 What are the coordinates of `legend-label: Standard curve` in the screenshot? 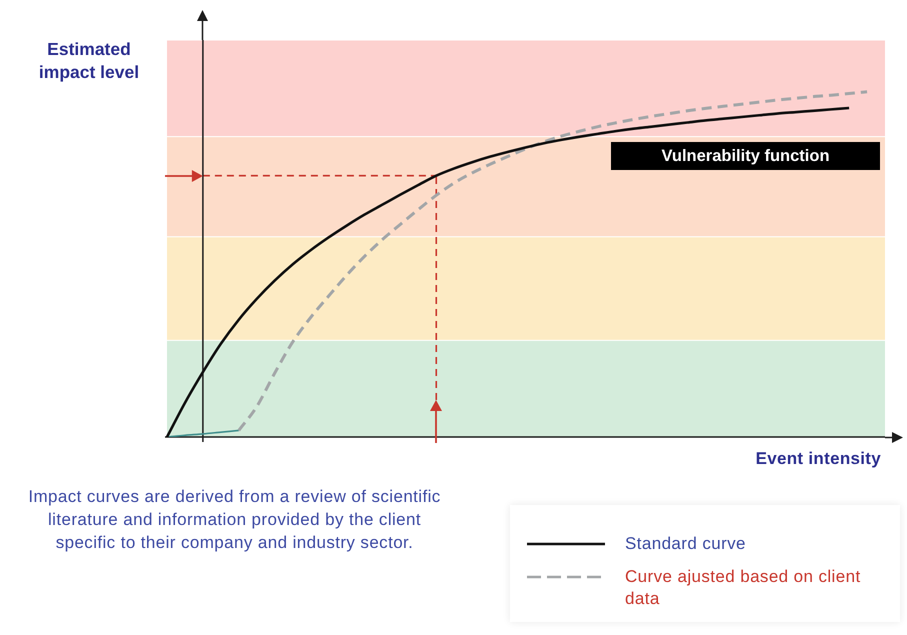 It's located at (686, 544).